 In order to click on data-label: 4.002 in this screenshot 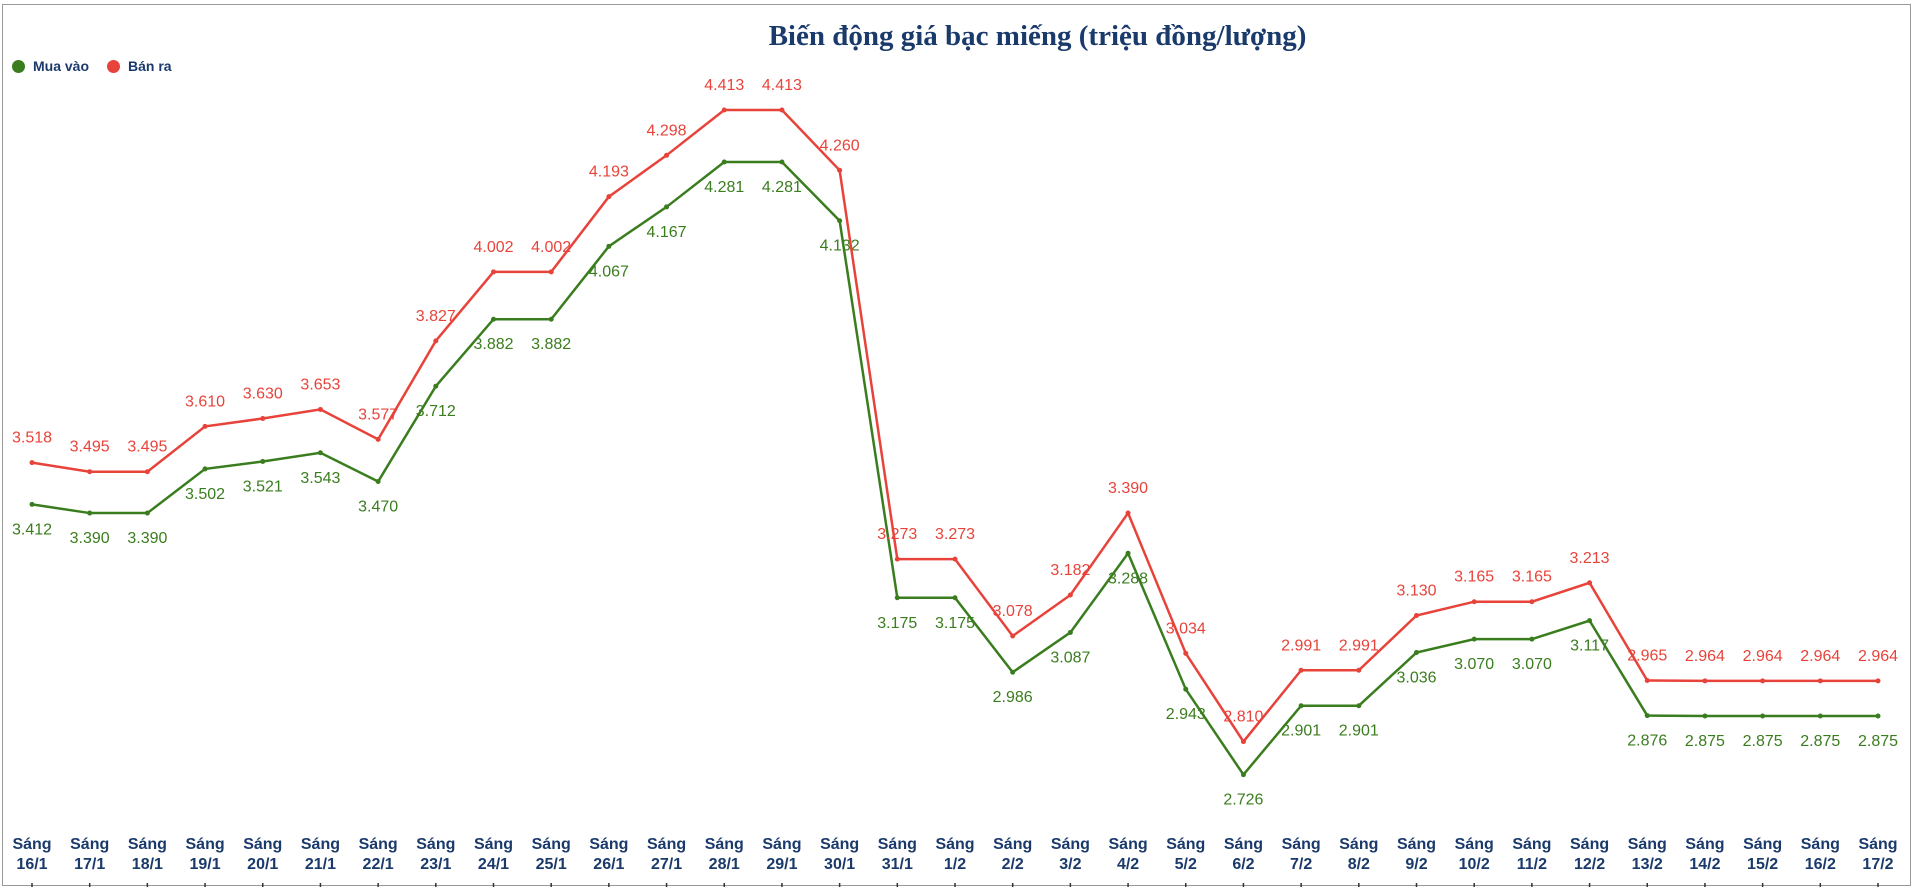, I will do `click(551, 247)`.